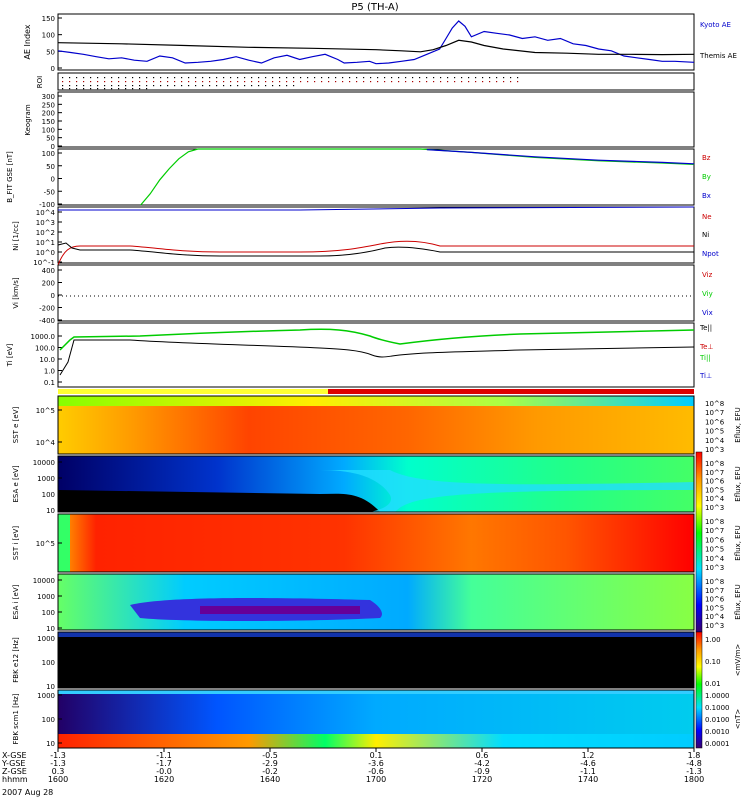 This screenshot has height=800, width=750. I want to click on legend-te-perp: Te⊥, so click(706, 347).